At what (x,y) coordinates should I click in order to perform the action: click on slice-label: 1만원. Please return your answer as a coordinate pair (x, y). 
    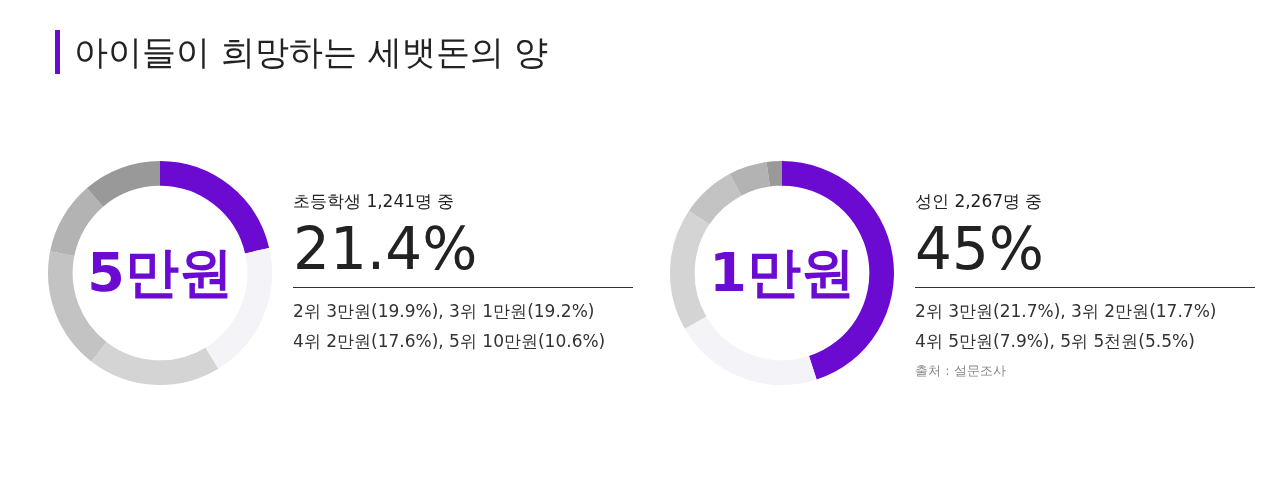
    Looking at the image, I should click on (782, 272).